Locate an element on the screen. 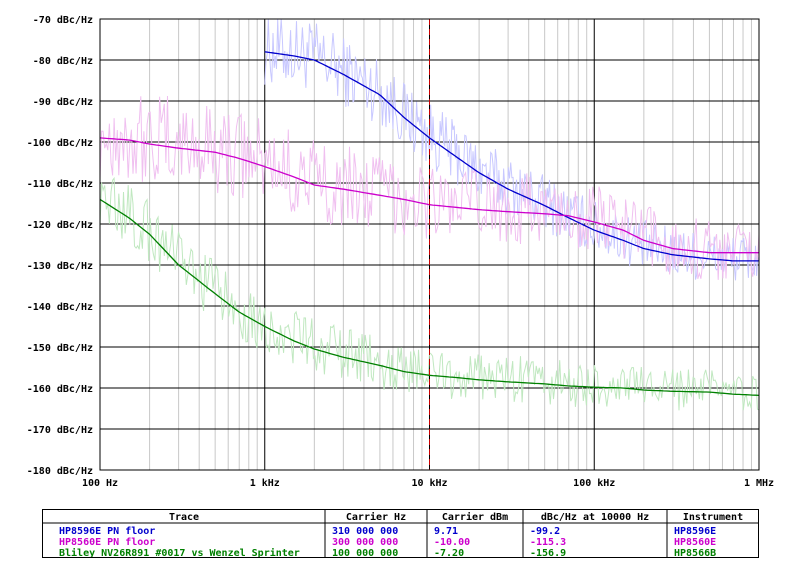 The height and width of the screenshot is (581, 800). legend-dbc-value: -156.9 is located at coordinates (548, 553).